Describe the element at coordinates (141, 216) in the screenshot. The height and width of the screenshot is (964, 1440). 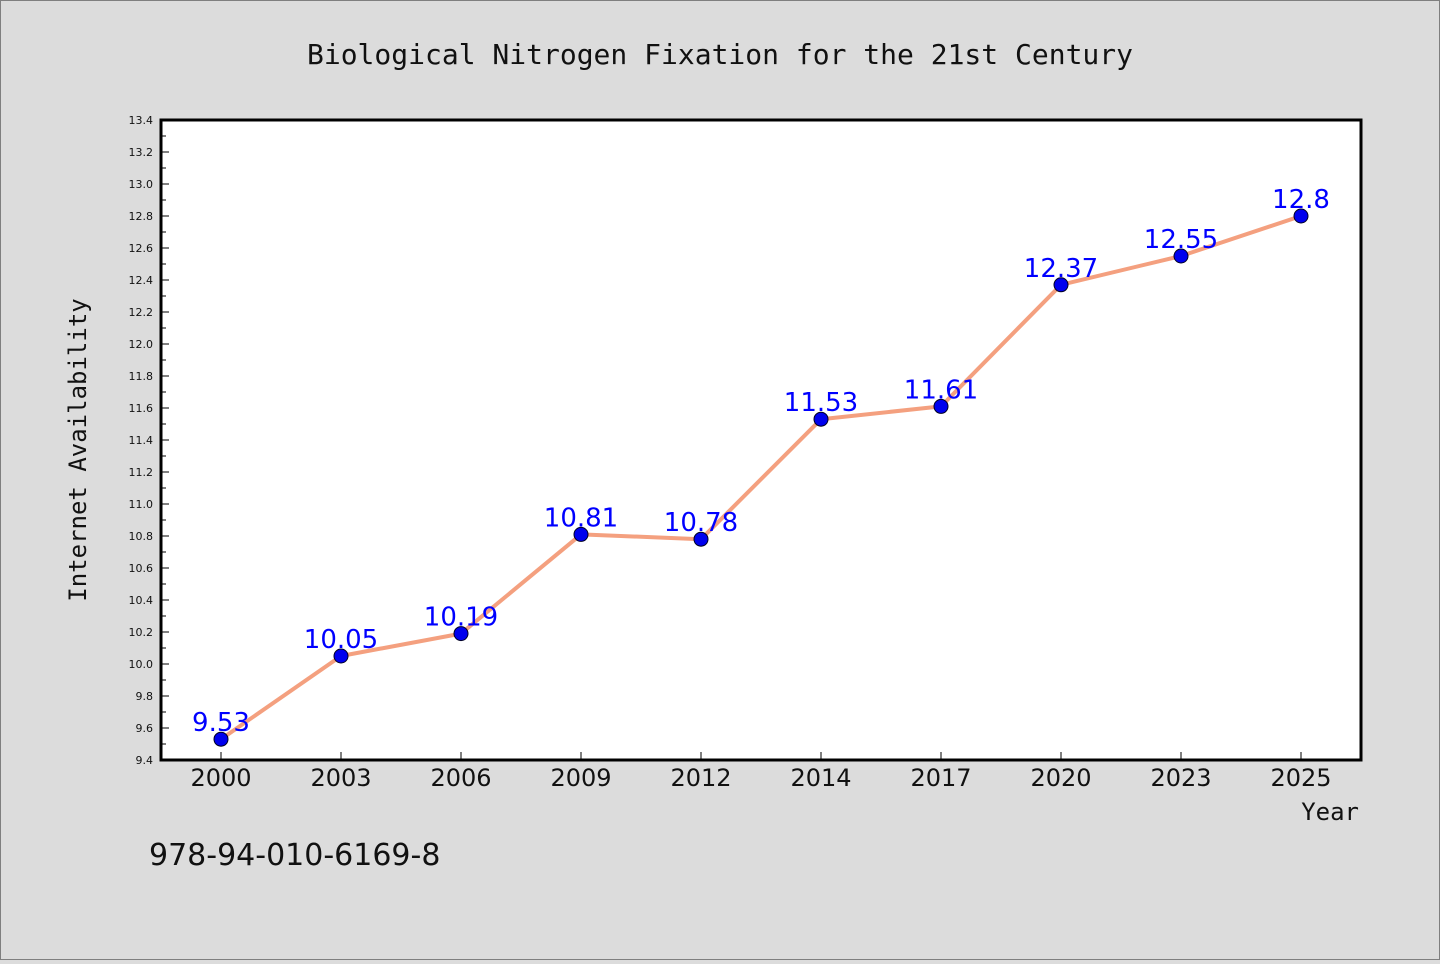
I see `y-tick-label: 12.8` at that location.